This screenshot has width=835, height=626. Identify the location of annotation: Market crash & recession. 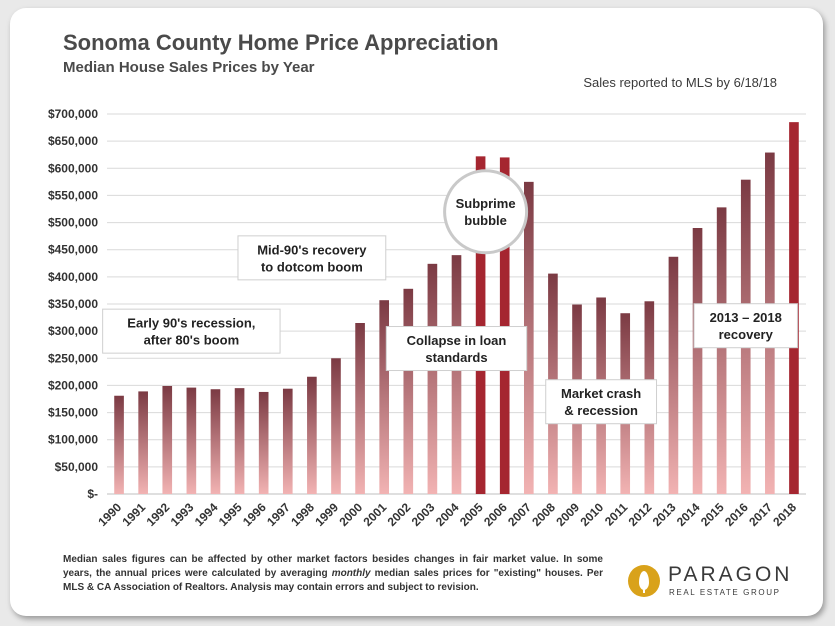
(601, 402).